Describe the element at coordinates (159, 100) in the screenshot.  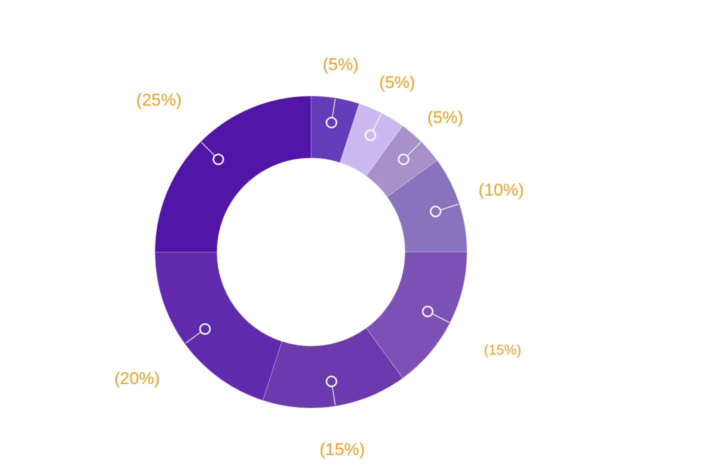
I see `data-label: (25%)` at that location.